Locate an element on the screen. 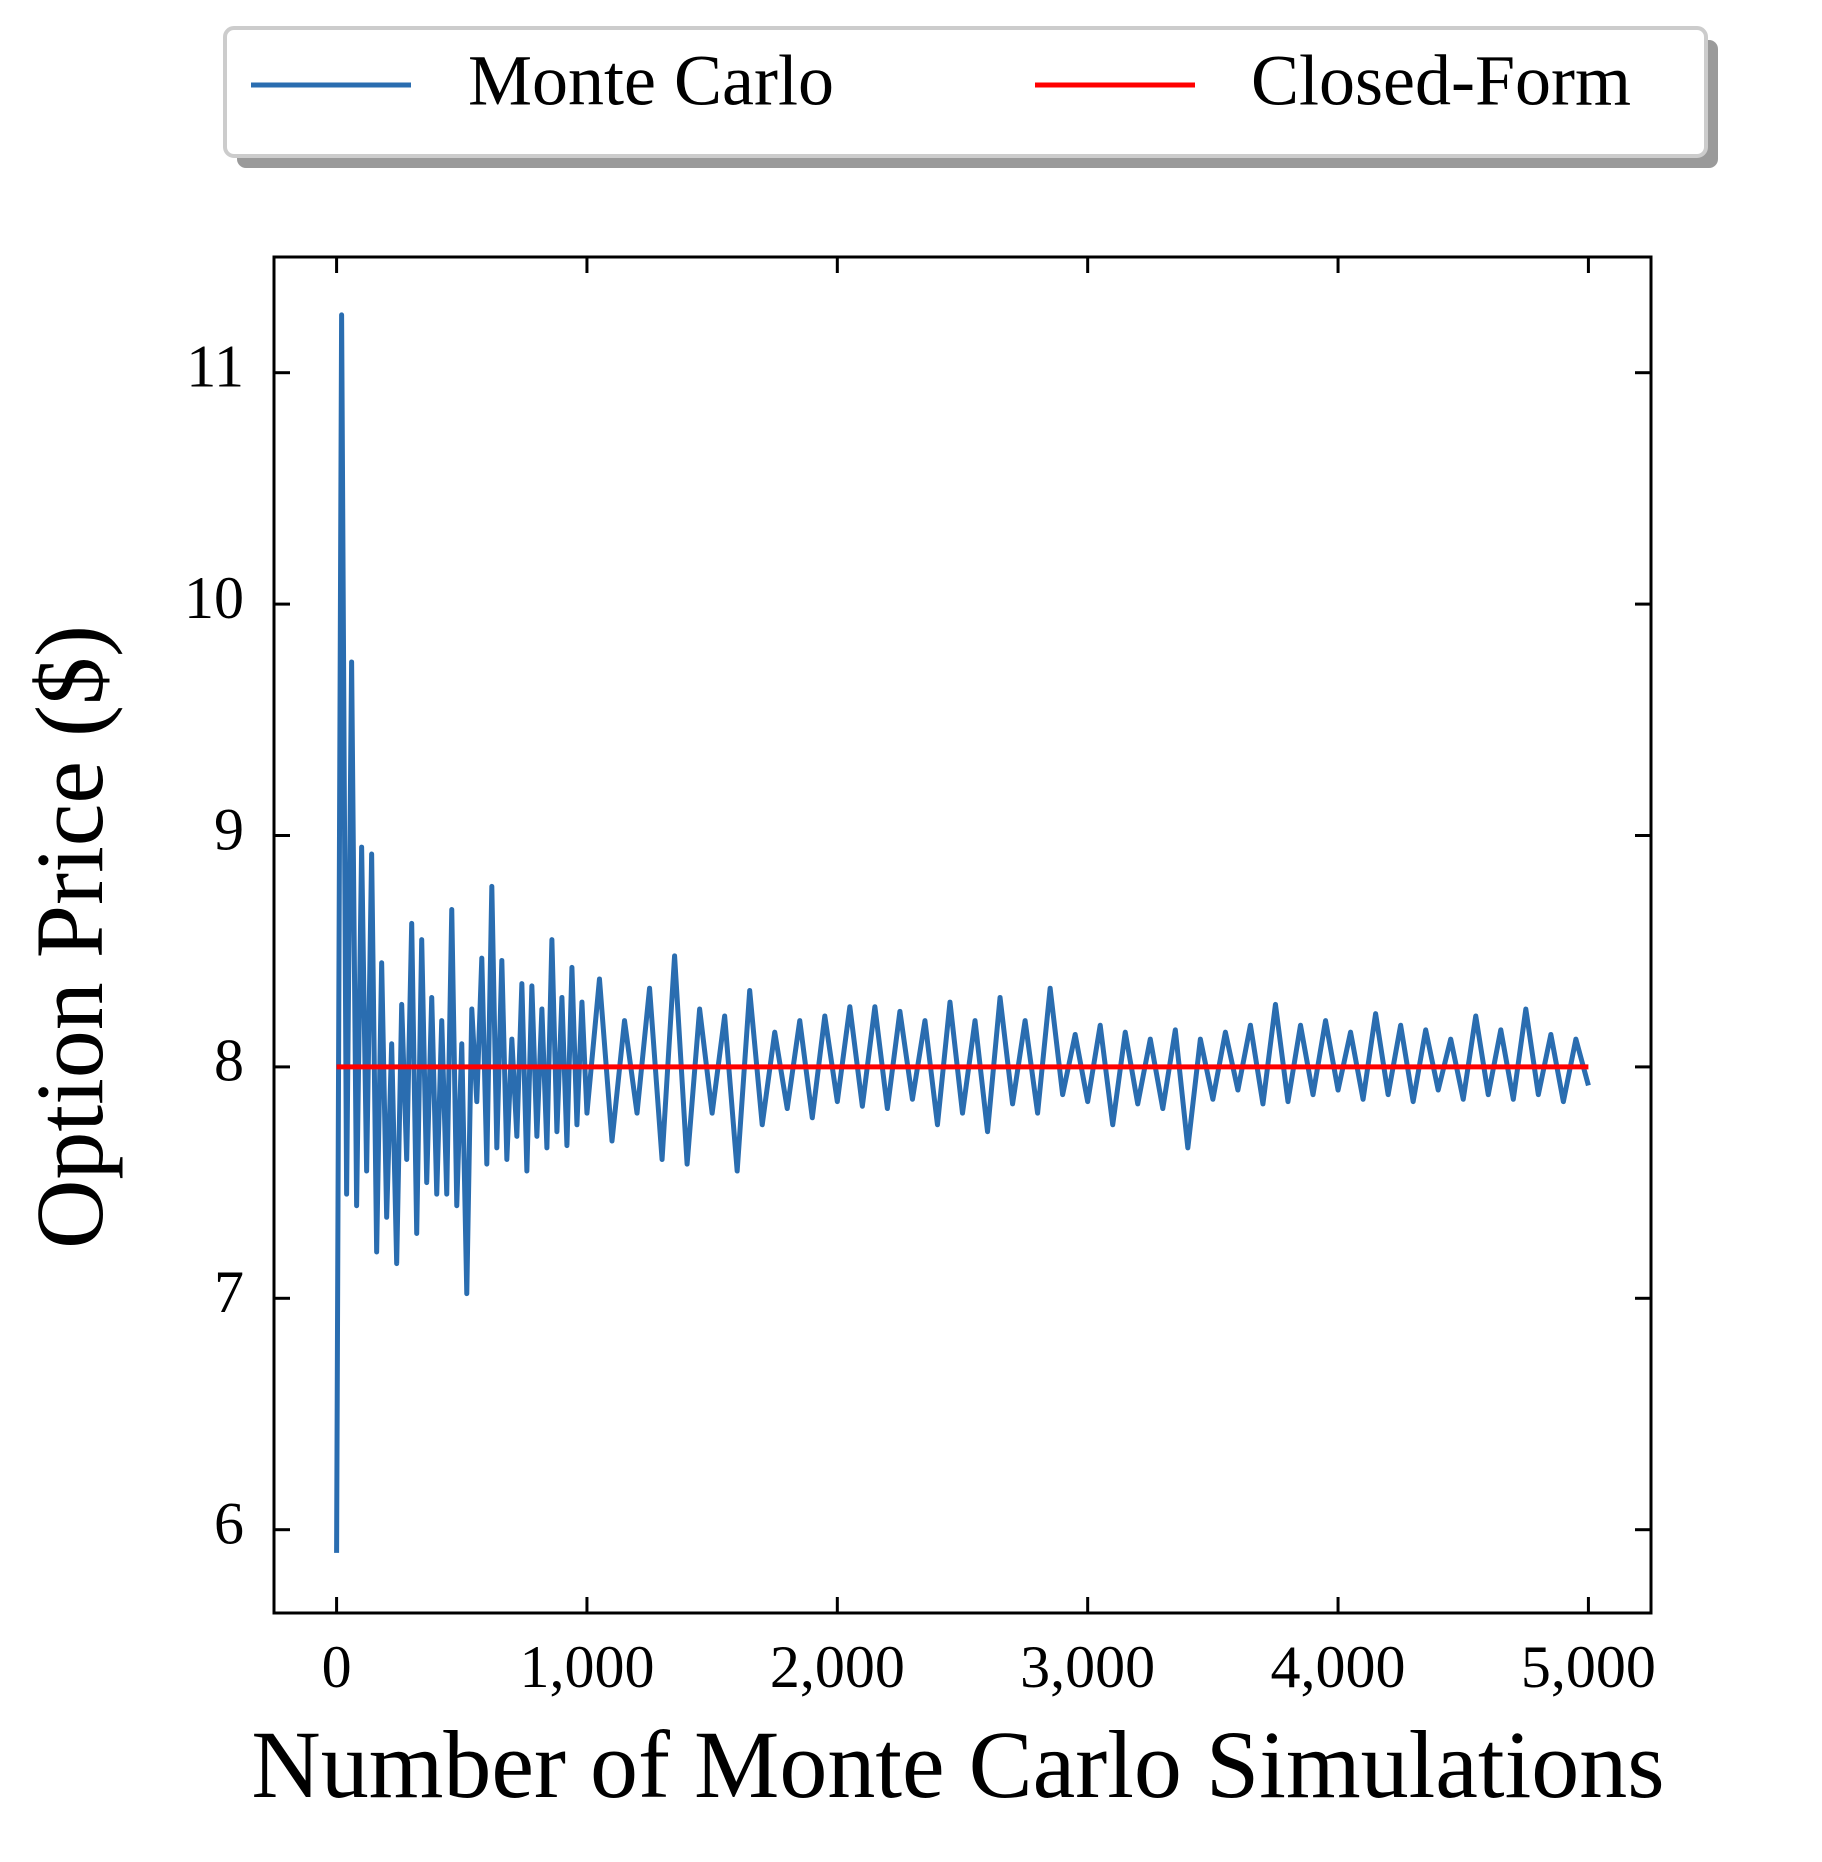 This screenshot has width=1822, height=1862. y-tick-label: 10 is located at coordinates (214, 598).